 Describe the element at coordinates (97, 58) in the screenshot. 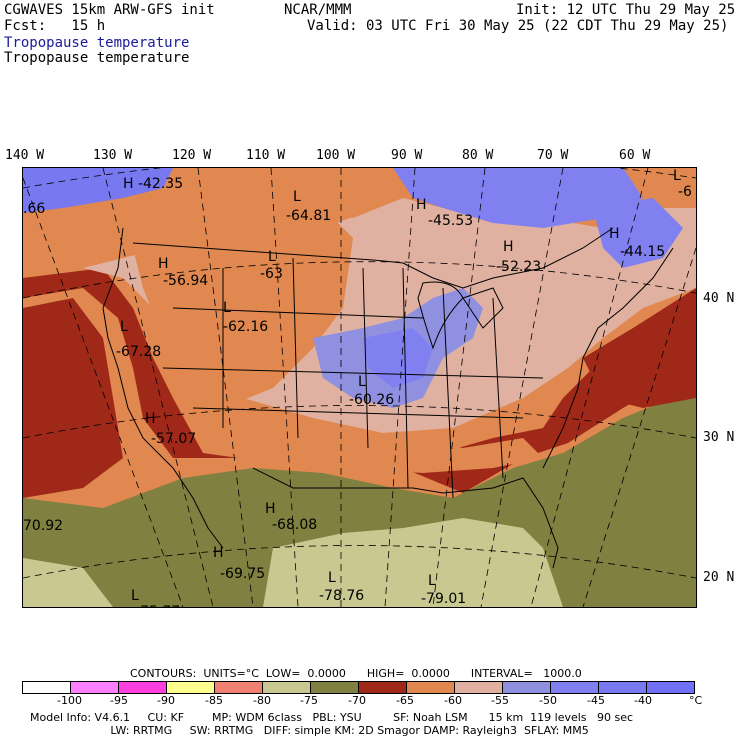

I see `field-title-secondary: Tropopause temperature` at that location.